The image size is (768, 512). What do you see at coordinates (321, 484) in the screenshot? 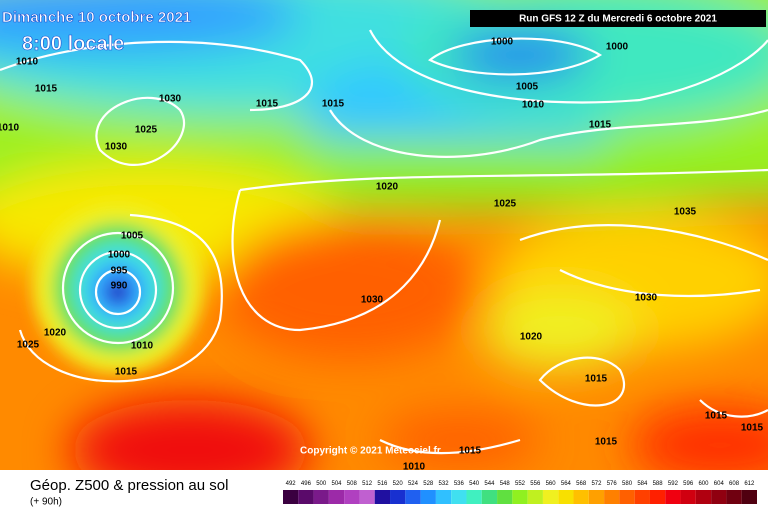
I see `scale-label: 500` at bounding box center [321, 484].